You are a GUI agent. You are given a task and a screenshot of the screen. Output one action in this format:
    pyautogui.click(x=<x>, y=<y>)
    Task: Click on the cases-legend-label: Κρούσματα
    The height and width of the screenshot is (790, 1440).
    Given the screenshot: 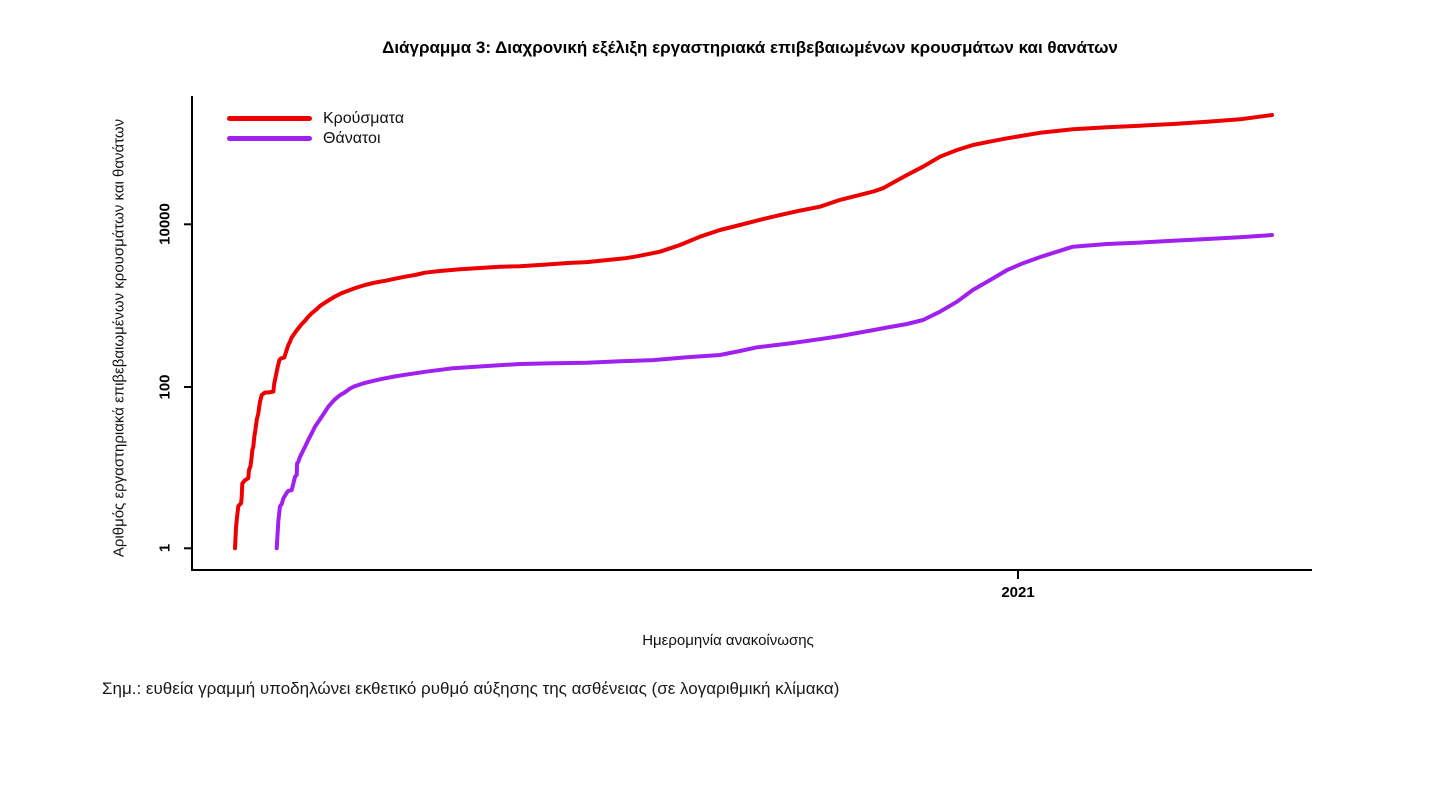 What is the action you would take?
    pyautogui.click(x=364, y=118)
    